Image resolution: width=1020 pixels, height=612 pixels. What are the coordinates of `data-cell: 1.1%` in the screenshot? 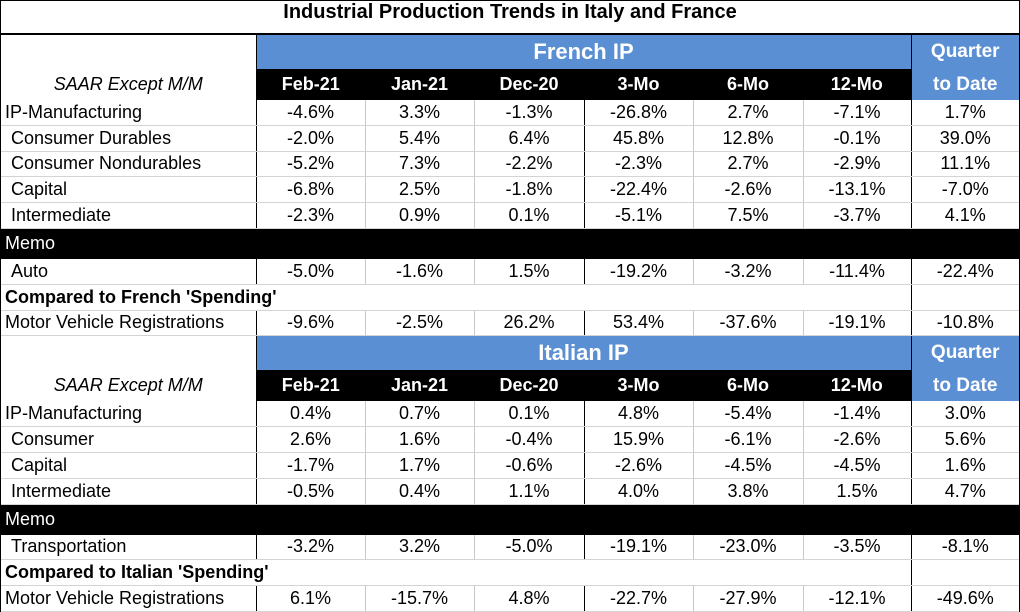 It's located at (528, 491).